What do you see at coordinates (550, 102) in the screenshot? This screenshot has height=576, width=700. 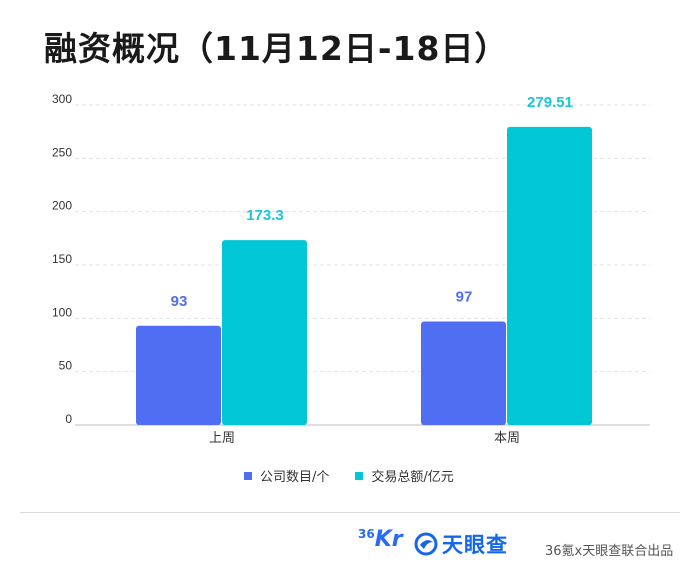 I see `data-label: 279.51` at bounding box center [550, 102].